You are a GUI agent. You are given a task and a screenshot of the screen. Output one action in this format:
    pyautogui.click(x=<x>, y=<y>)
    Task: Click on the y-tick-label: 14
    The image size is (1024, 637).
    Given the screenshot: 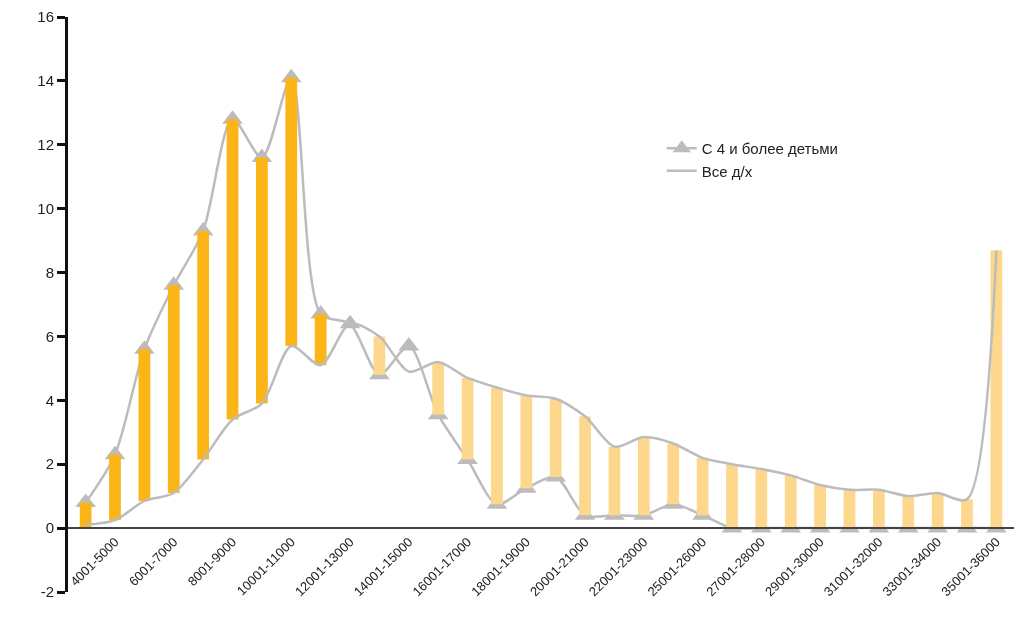 What is the action you would take?
    pyautogui.click(x=45, y=81)
    